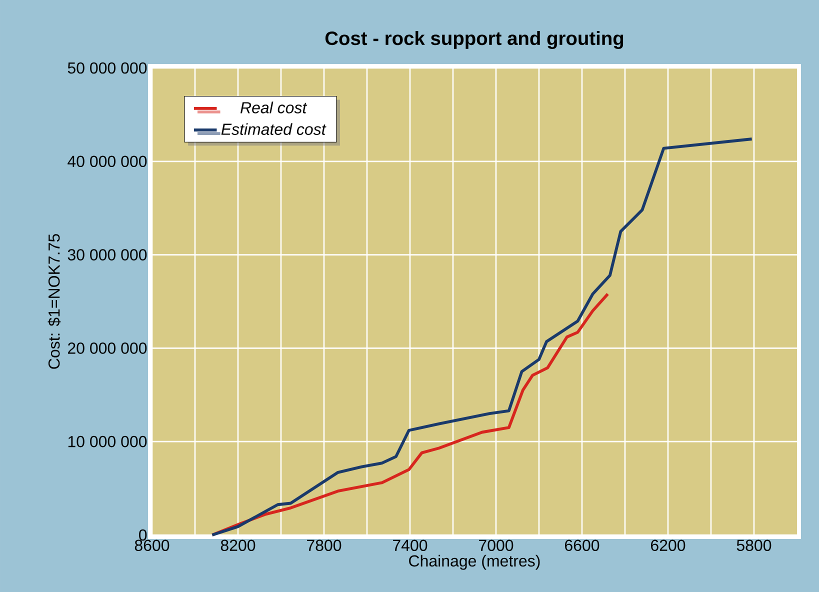  I want to click on x-tick-label: 6200, so click(668, 546).